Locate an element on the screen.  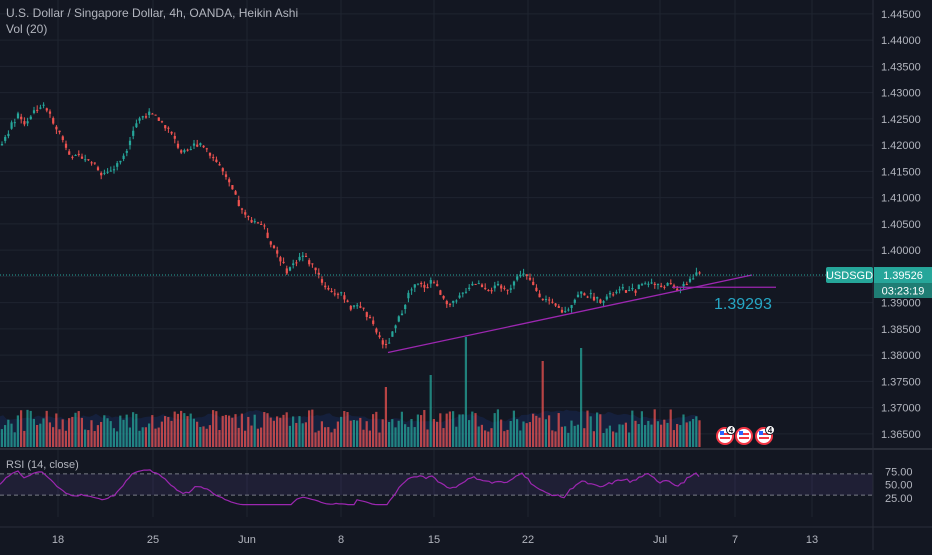
time-axis-label: 25 is located at coordinates (153, 540).